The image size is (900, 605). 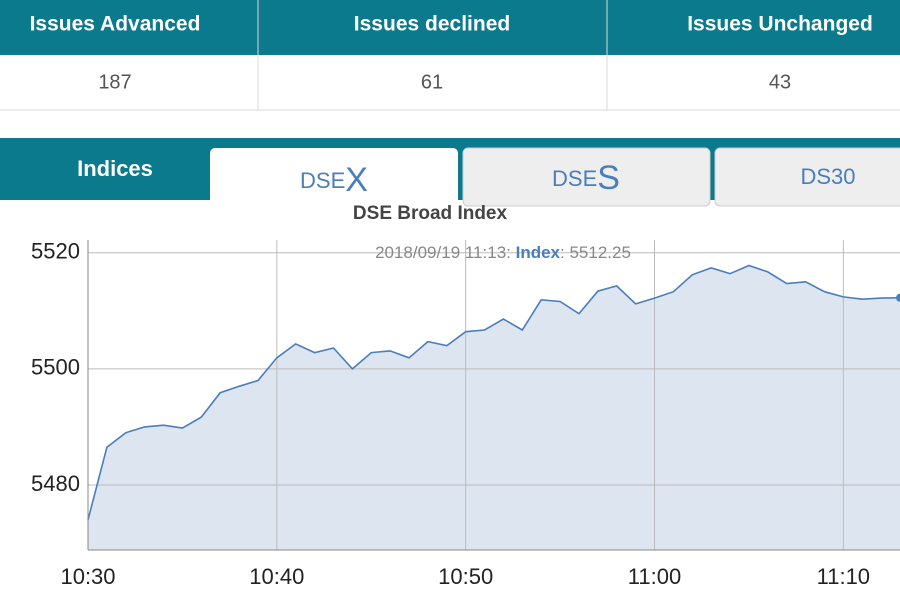 I want to click on tab-label: DSES, so click(x=586, y=178).